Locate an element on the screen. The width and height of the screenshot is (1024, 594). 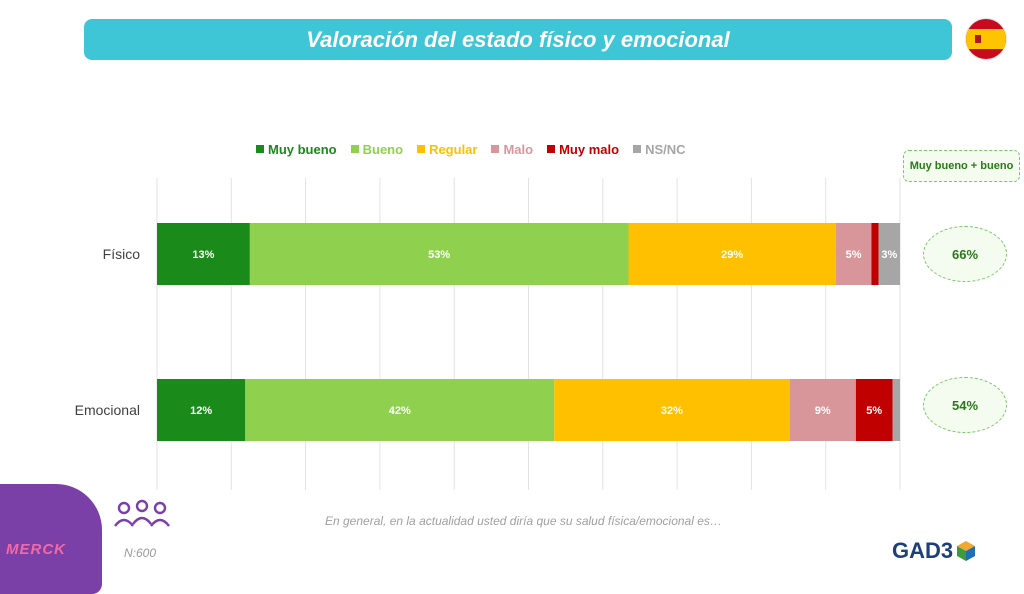
data-label: 29% is located at coordinates (732, 255).